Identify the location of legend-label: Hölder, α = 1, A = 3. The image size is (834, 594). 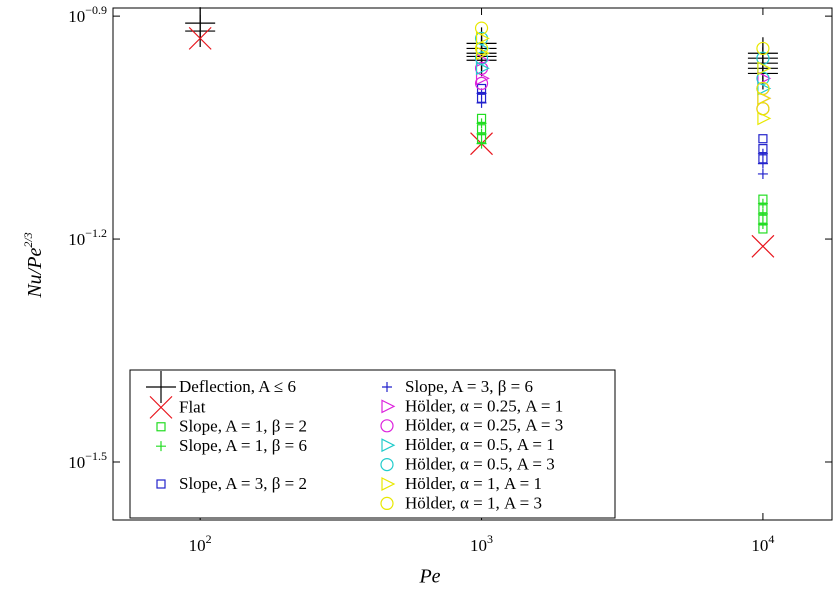
(473, 502).